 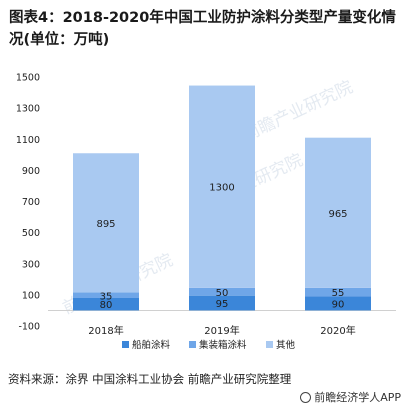 I want to click on y-tick-label: 900, so click(x=31, y=171).